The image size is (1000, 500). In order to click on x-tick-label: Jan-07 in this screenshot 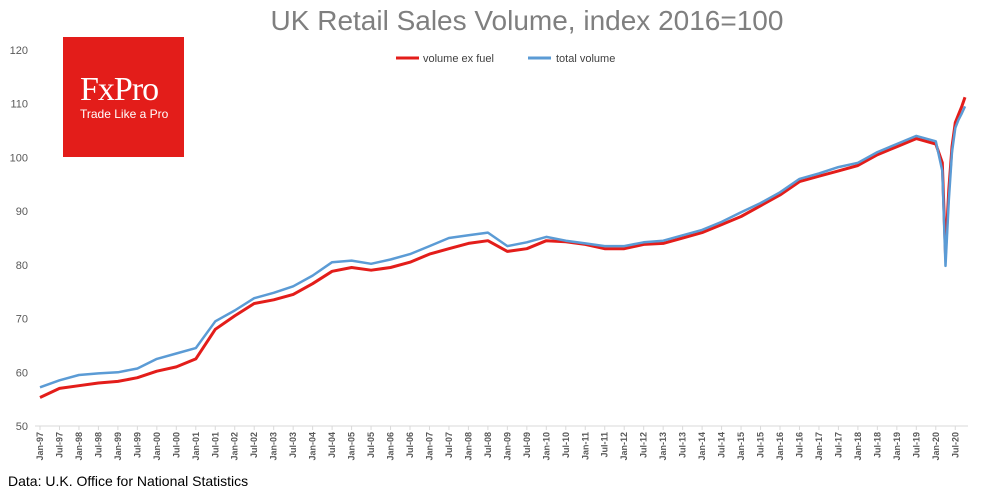, I will do `click(429, 446)`.